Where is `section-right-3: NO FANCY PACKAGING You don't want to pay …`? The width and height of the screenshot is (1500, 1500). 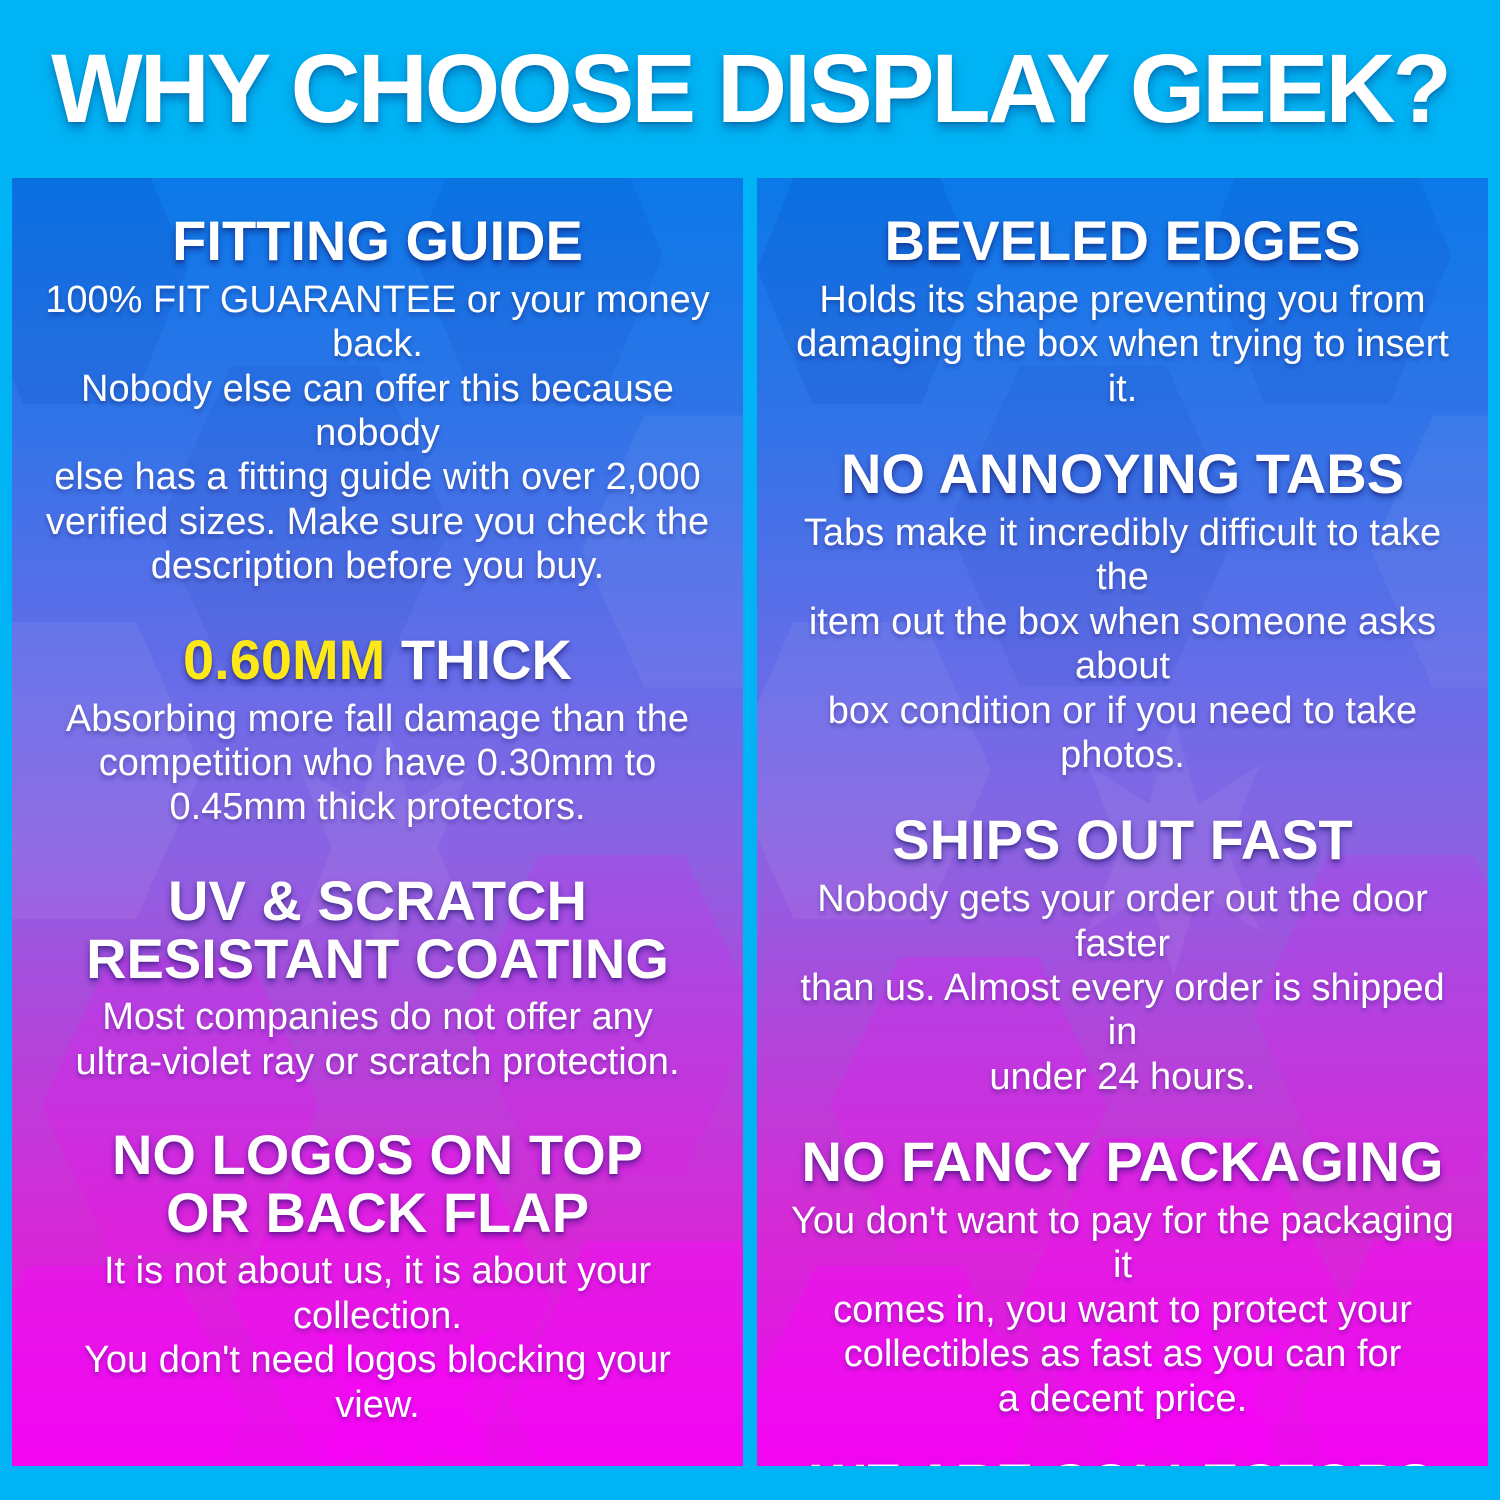 section-right-3: NO FANCY PACKAGING You don't want to pay … is located at coordinates (1122, 1277).